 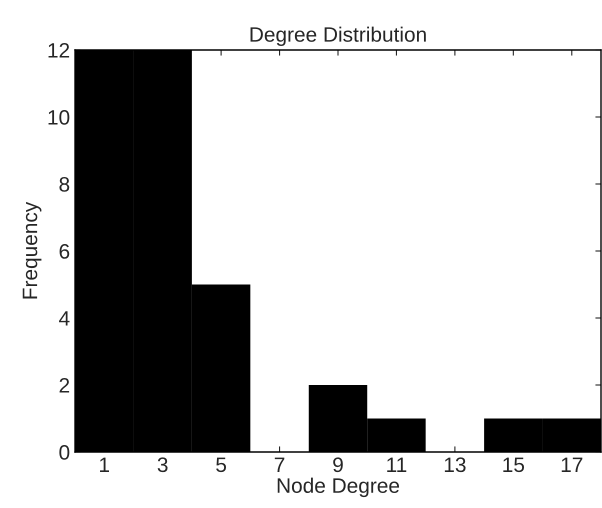 What do you see at coordinates (65, 251) in the screenshot?
I see `y-tick-label: 6` at bounding box center [65, 251].